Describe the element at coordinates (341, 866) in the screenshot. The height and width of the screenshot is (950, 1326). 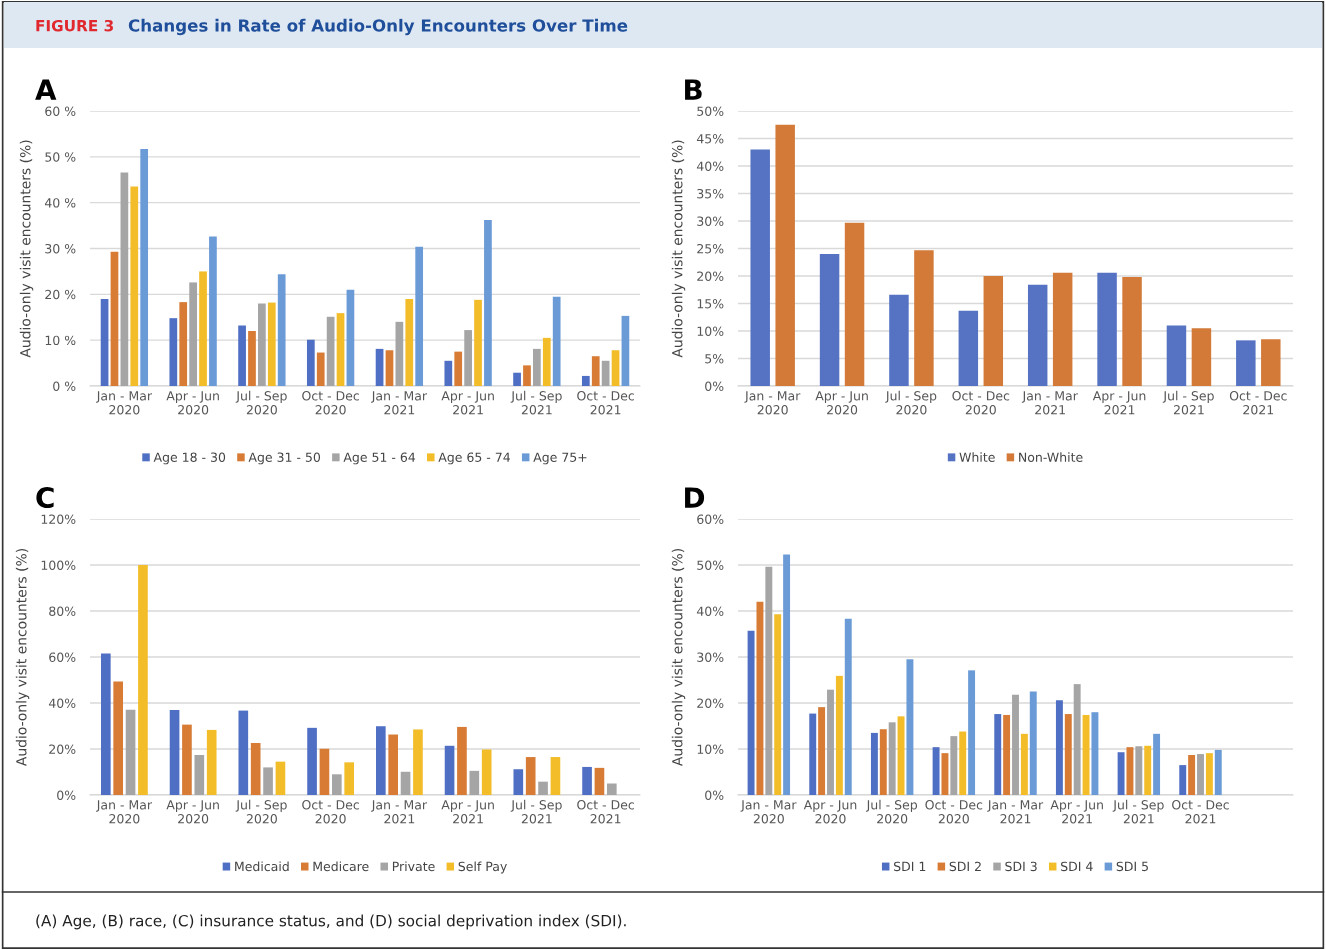
I see `legend-label: Medicare` at that location.